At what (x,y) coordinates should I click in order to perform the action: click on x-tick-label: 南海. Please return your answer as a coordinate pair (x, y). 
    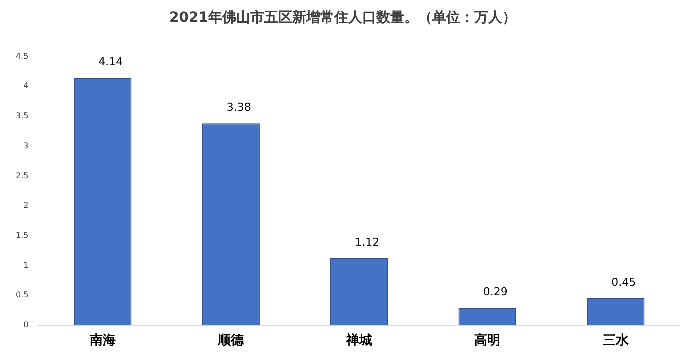
    Looking at the image, I should click on (102, 341).